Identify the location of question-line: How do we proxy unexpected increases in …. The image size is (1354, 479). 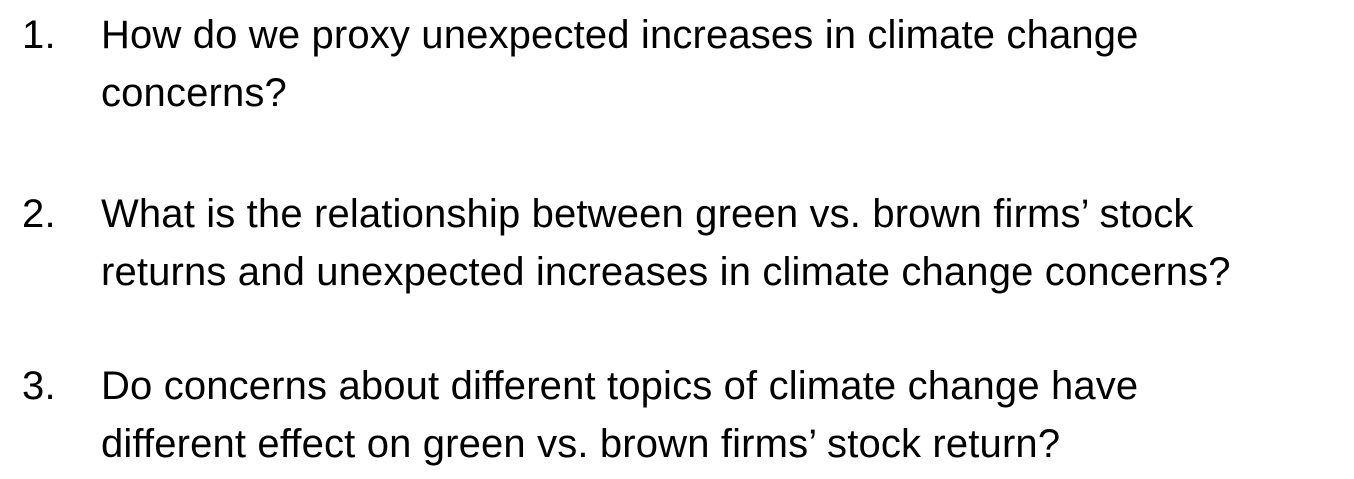
(620, 35).